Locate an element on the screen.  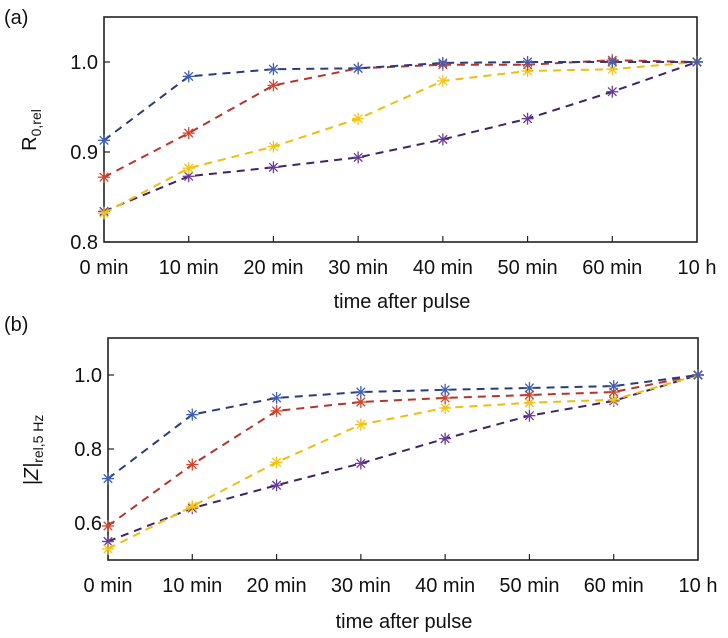
panel-b-label: (b) is located at coordinates (16, 325).